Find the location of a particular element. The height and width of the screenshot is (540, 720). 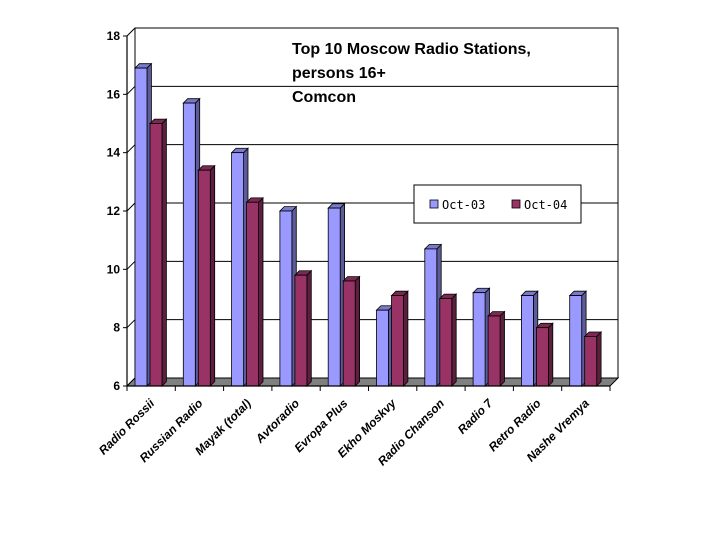

bar-oct-03-evropa-plus is located at coordinates (336, 294).